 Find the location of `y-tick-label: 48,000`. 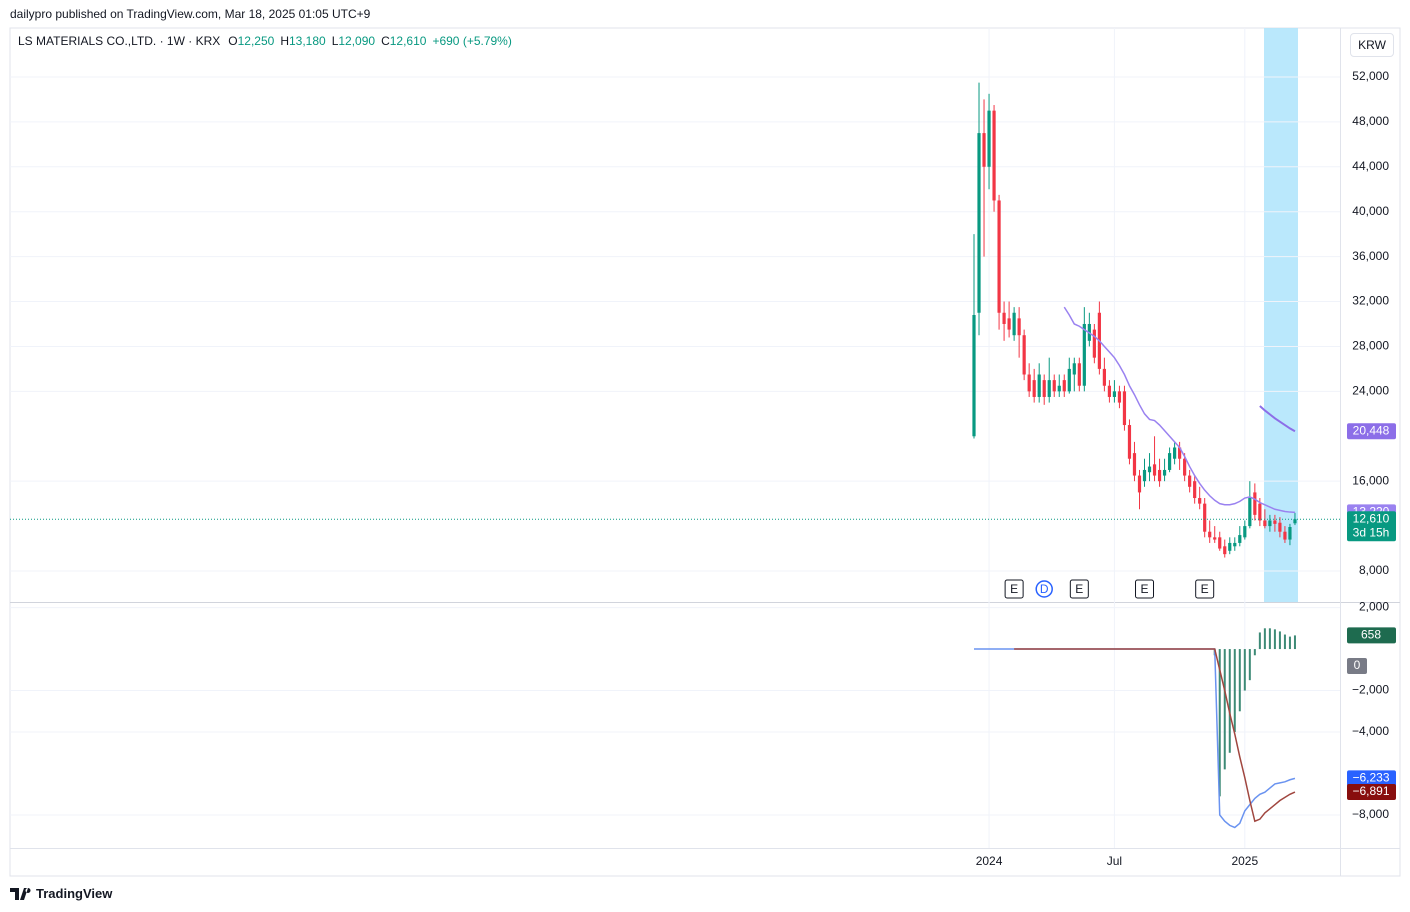

y-tick-label: 48,000 is located at coordinates (1370, 121).